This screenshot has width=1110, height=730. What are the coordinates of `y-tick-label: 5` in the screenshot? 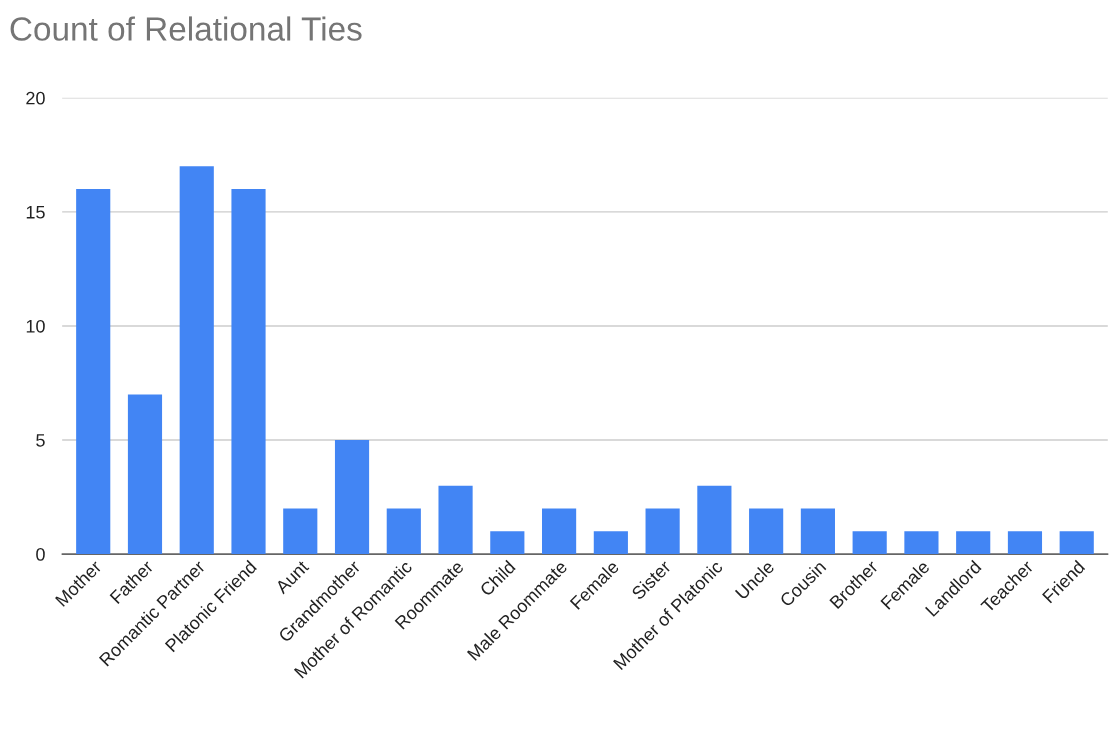 It's located at (40, 440).